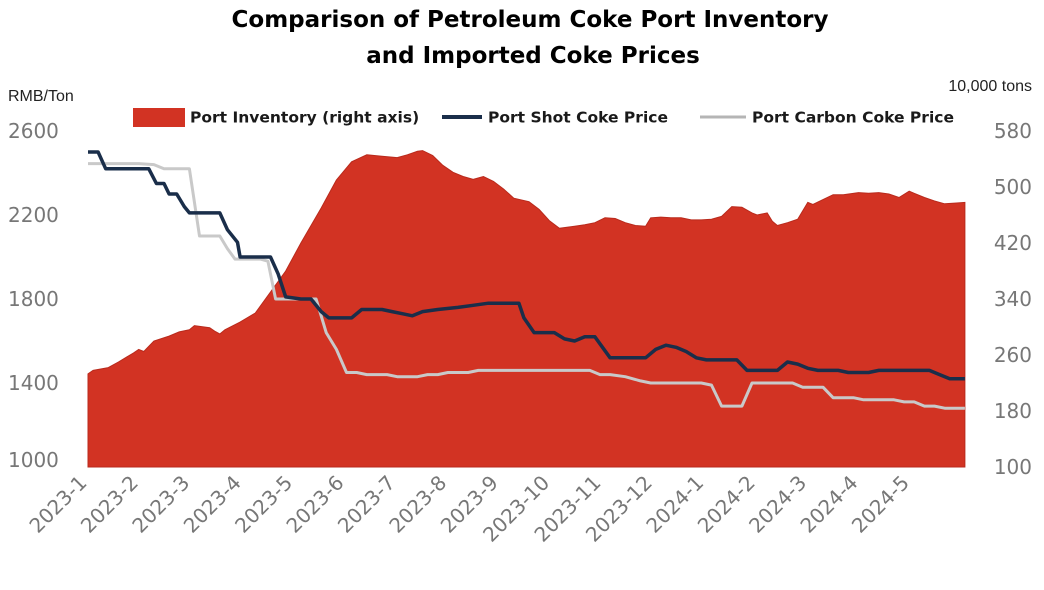 This screenshot has height=590, width=1044. What do you see at coordinates (853, 118) in the screenshot?
I see `legend-label-carbon-coke-price: Port Carbon Coke Price` at bounding box center [853, 118].